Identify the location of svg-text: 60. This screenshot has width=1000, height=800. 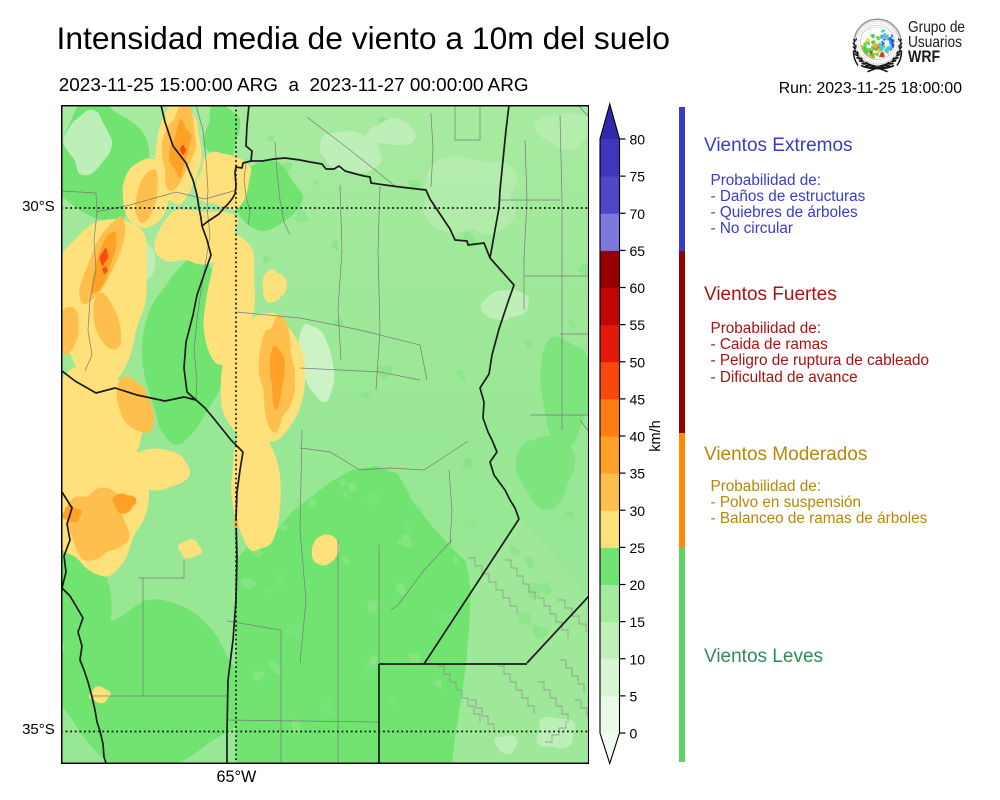
(638, 288).